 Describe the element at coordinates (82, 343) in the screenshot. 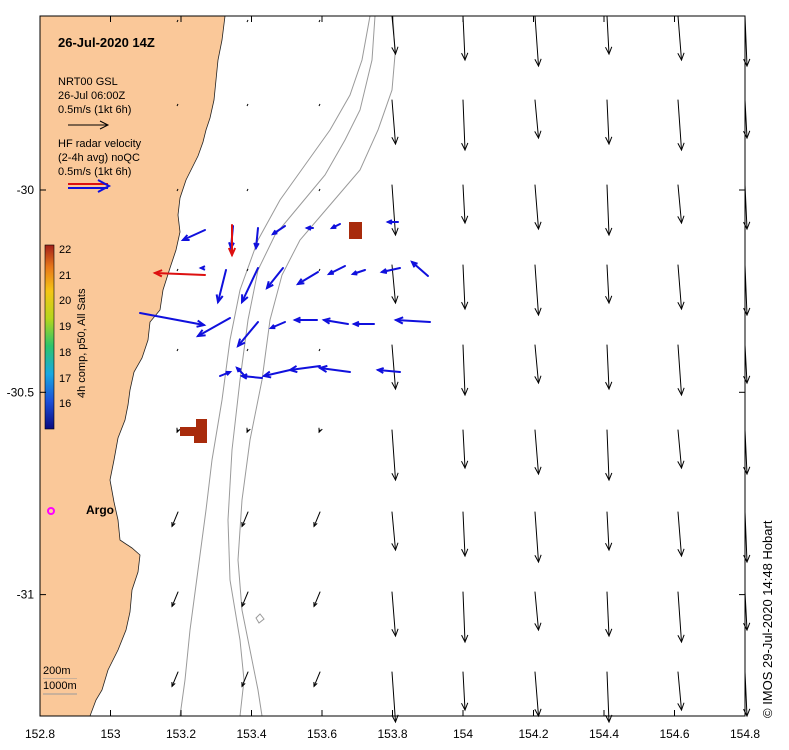

I see `colorbar-title: 4h comp, p50, All Sats` at that location.